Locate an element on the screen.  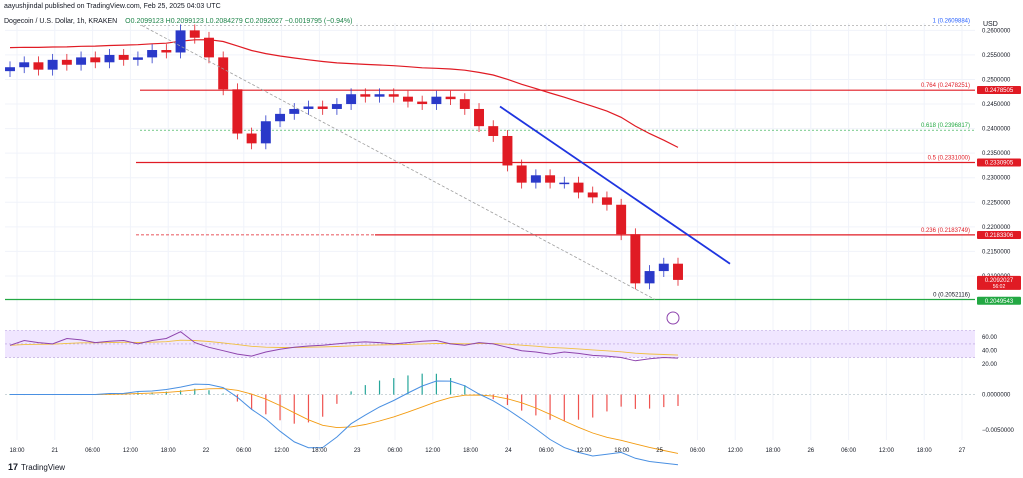
tradingview-logo: 17 TradingView is located at coordinates (36, 467).